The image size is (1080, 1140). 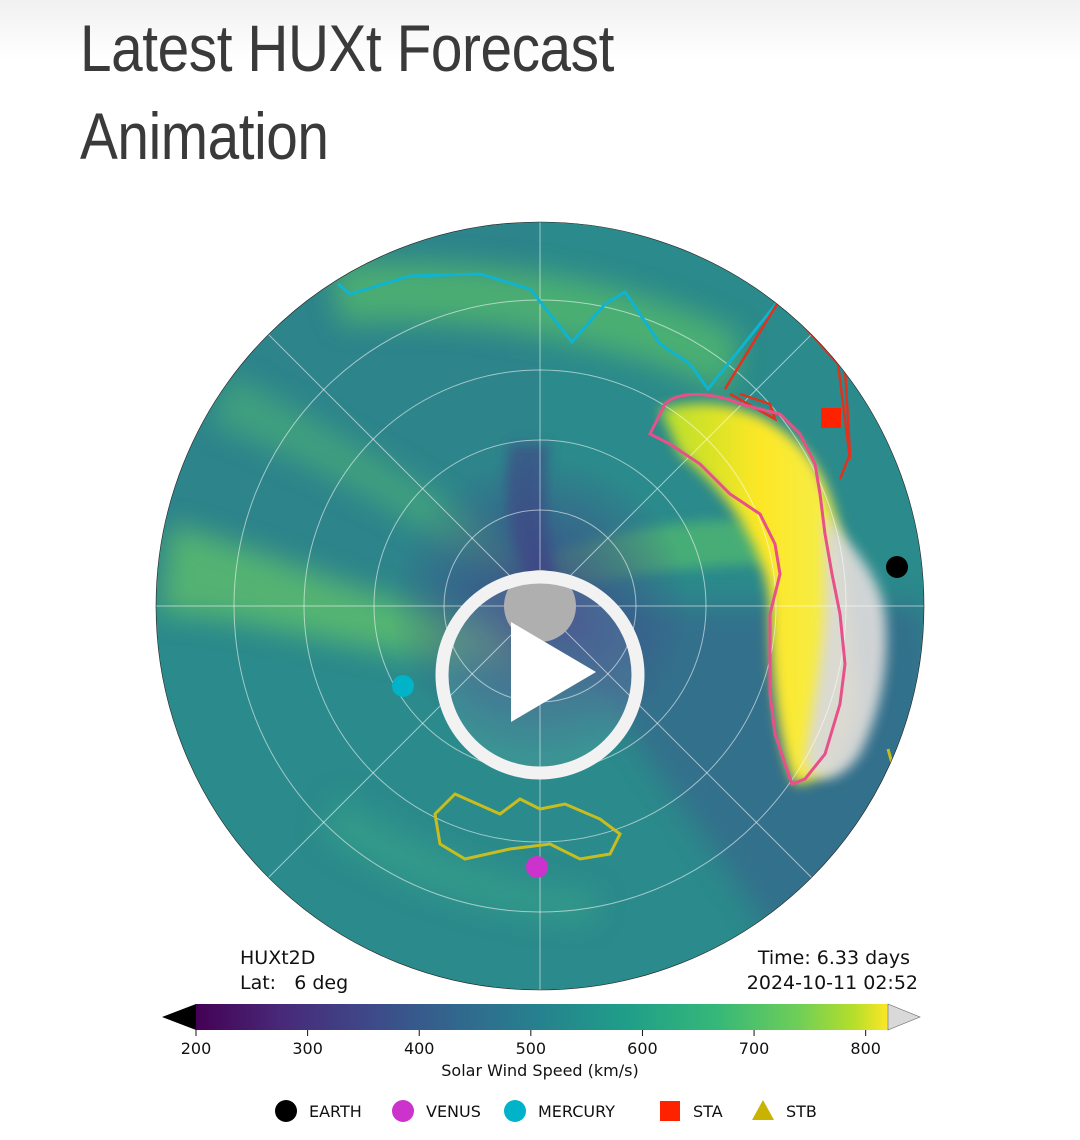 What do you see at coordinates (559, 332) in the screenshot?
I see `mercury-cme-contour` at bounding box center [559, 332].